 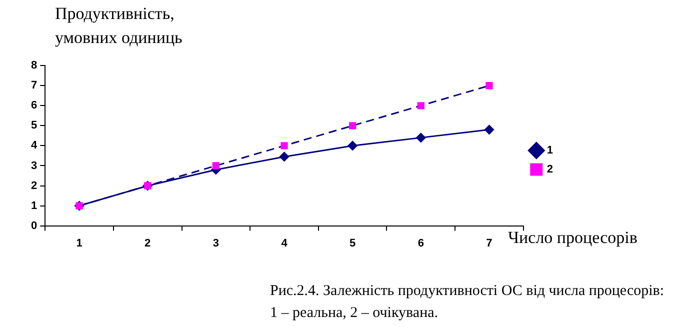 I want to click on y-tick-label: 7, so click(x=34, y=86).